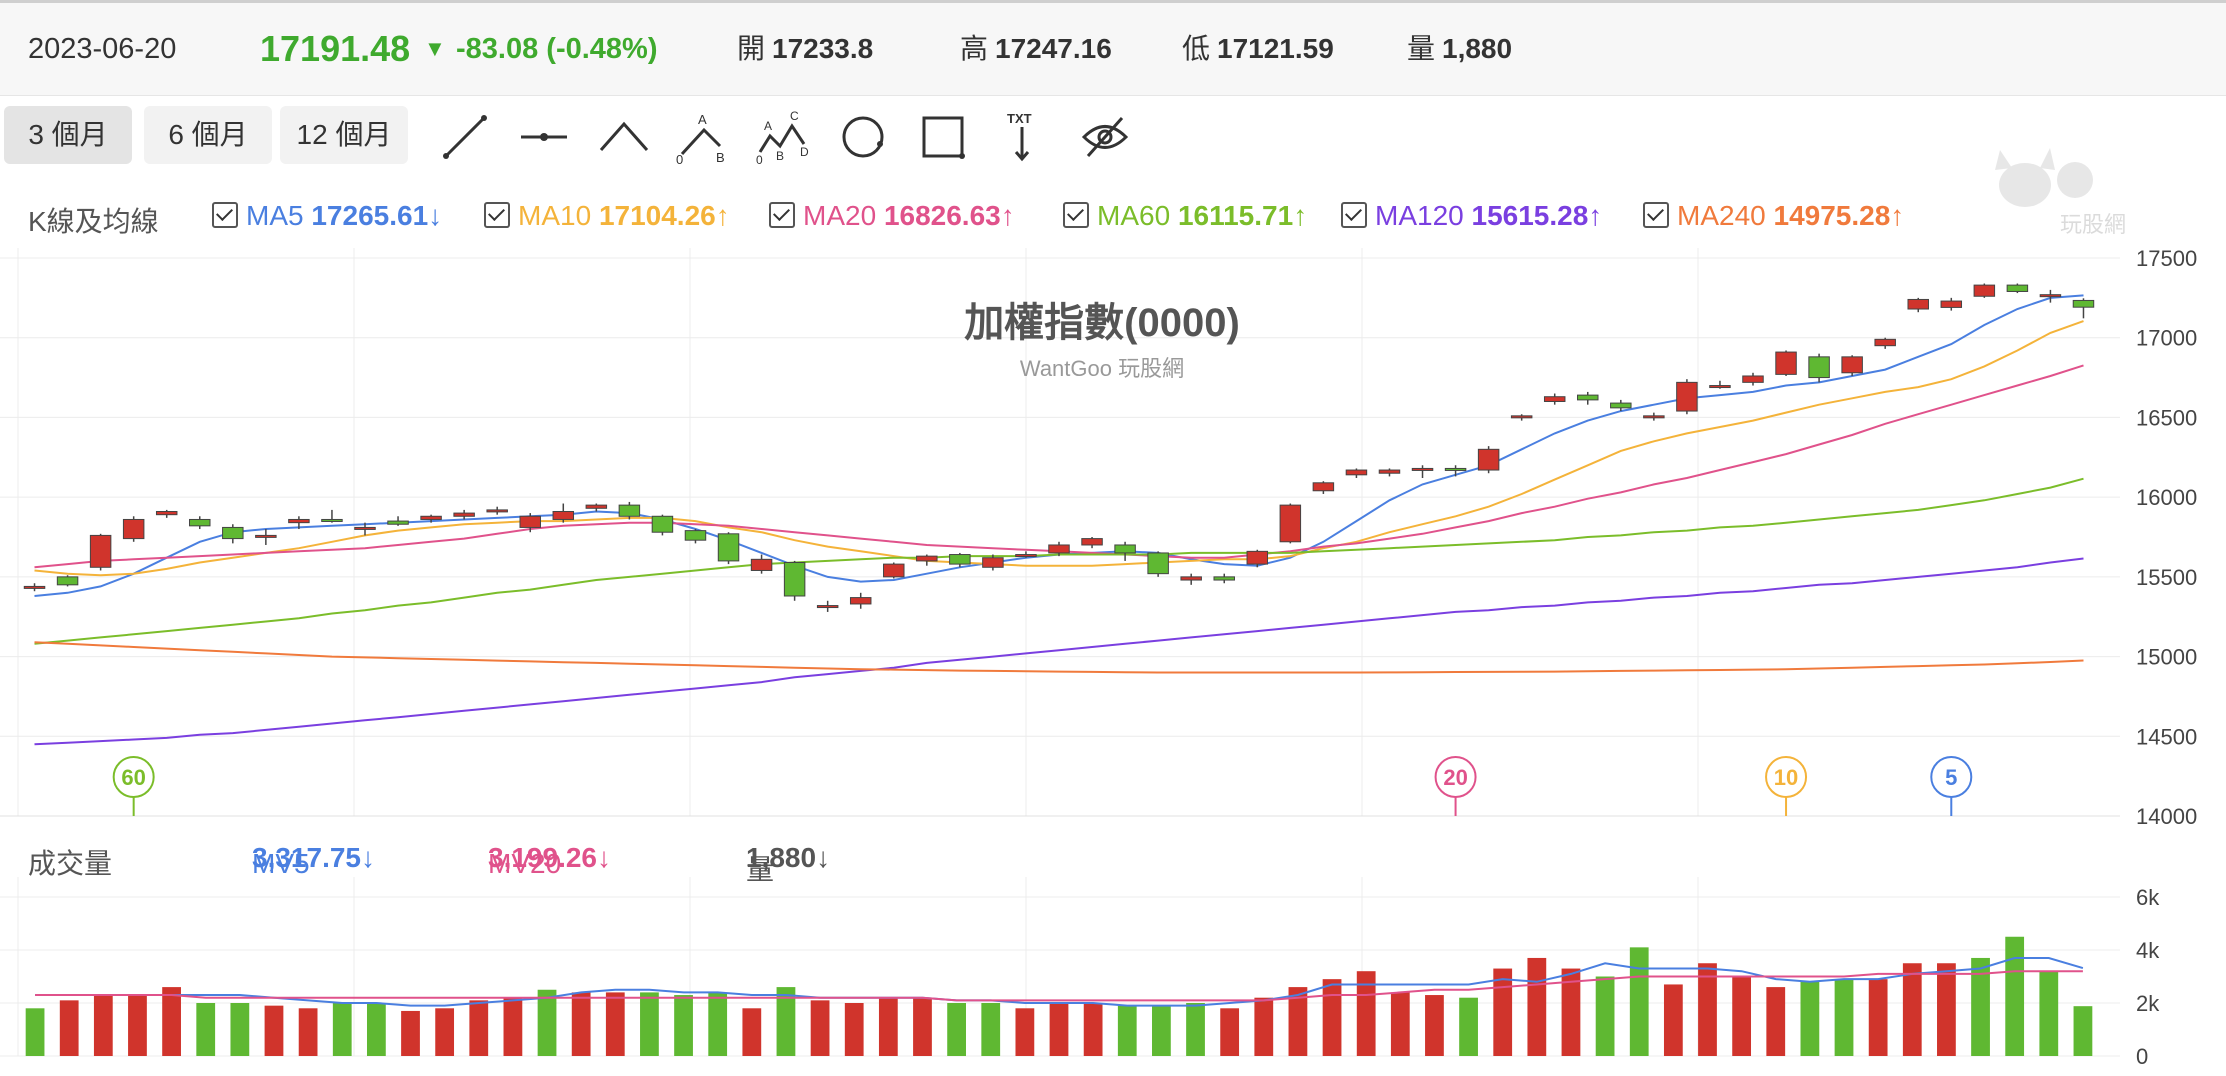  What do you see at coordinates (2148, 950) in the screenshot?
I see `volume-tick-label: 4k` at bounding box center [2148, 950].